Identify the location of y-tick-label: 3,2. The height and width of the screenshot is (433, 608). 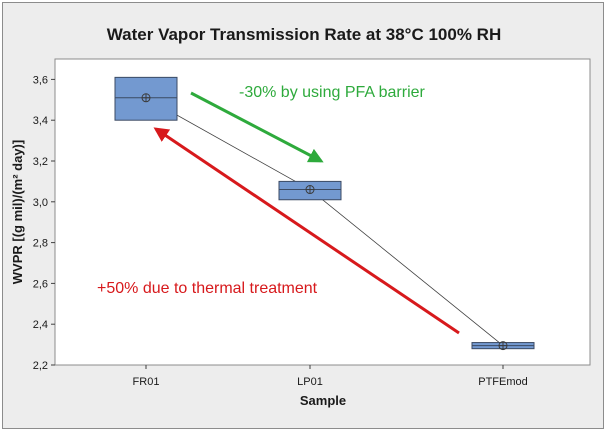
(40, 162).